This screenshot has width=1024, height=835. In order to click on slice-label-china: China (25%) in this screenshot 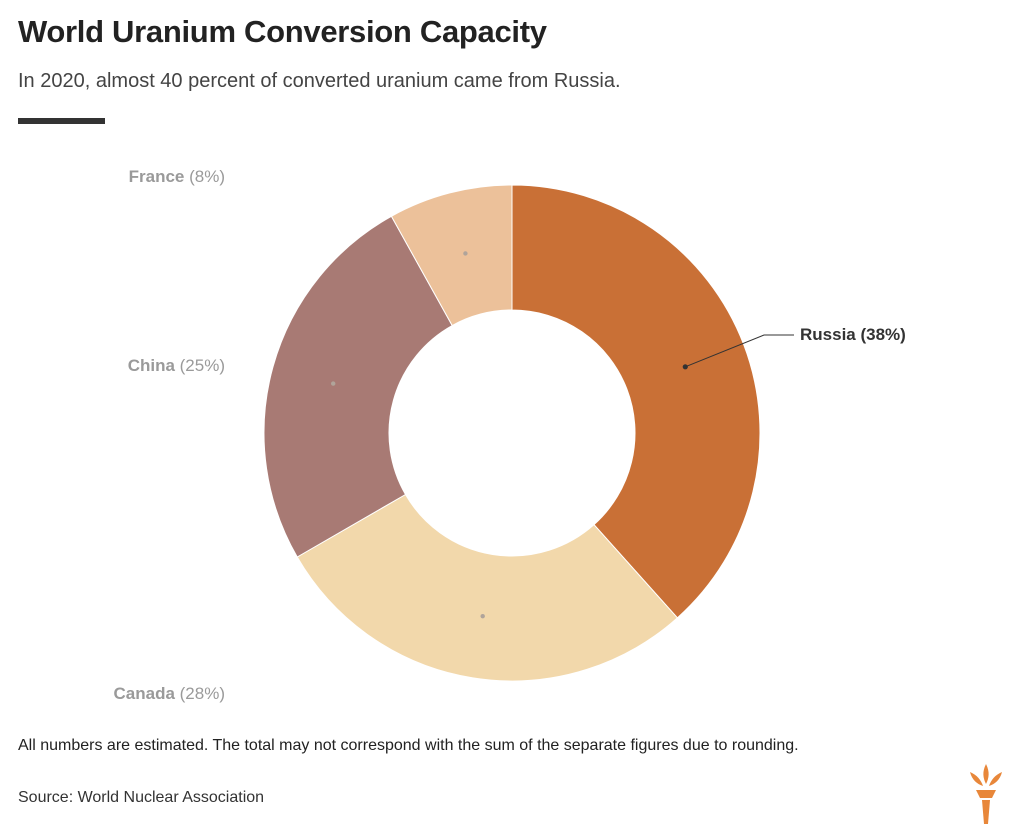, I will do `click(176, 365)`.